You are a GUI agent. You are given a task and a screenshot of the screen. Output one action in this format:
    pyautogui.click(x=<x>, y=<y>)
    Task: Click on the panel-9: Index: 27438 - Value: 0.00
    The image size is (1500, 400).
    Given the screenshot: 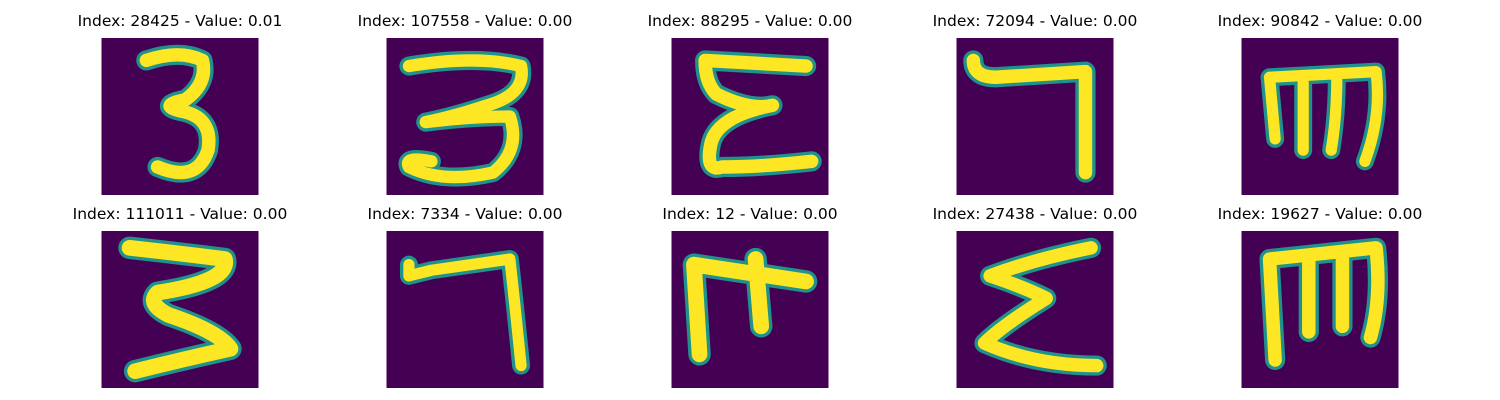 What is the action you would take?
    pyautogui.click(x=1035, y=296)
    